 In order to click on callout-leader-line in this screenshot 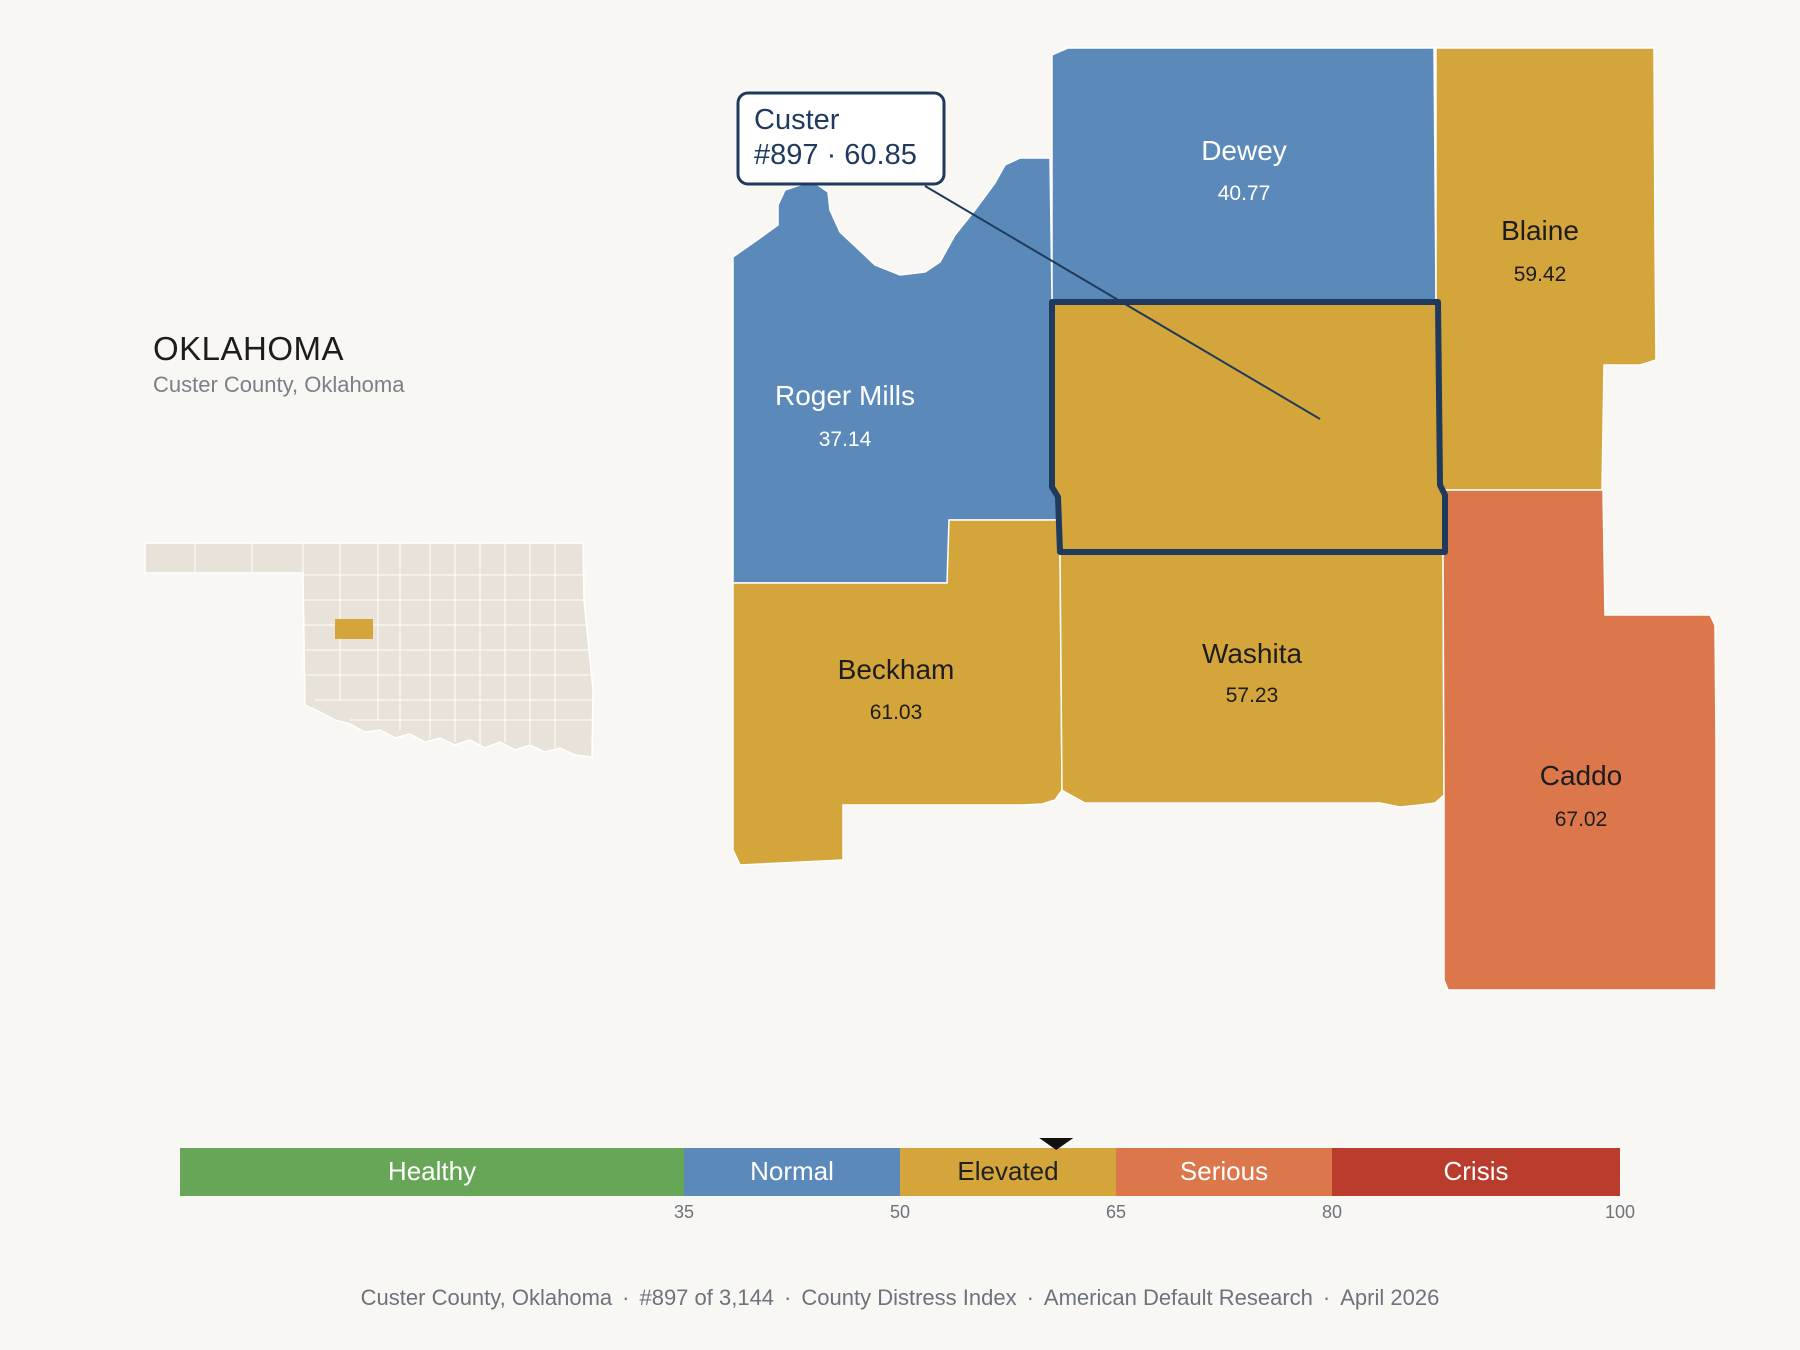, I will do `click(1122, 302)`.